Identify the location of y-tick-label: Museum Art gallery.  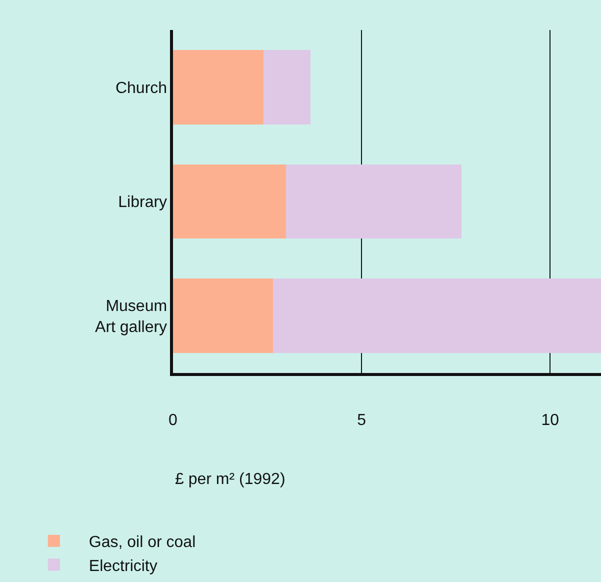
(131, 317).